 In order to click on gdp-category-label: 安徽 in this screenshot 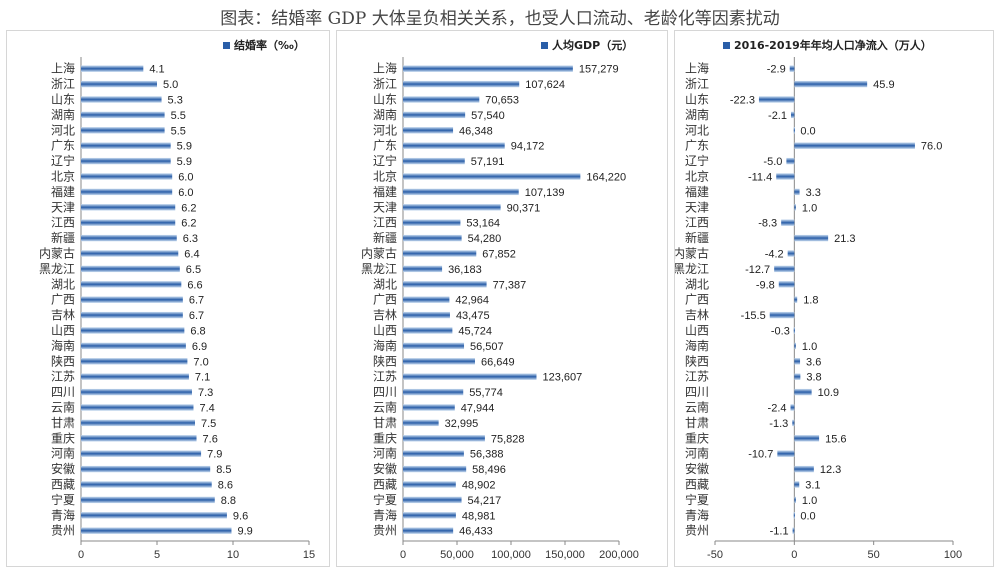, I will do `click(385, 468)`.